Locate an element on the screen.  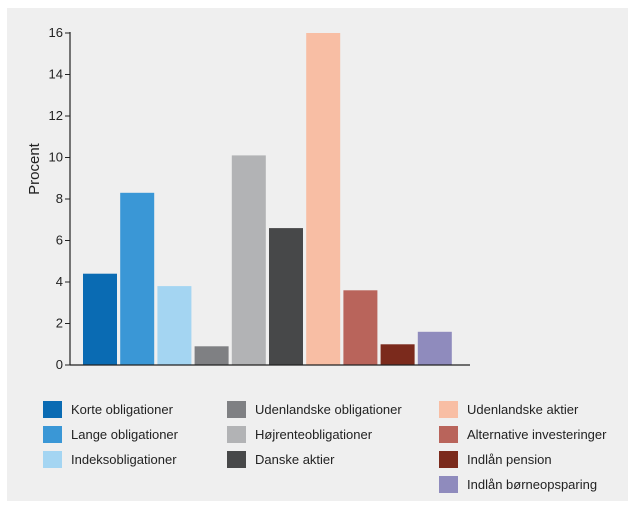
legend-item-6: Danske aktier is located at coordinates (280, 459).